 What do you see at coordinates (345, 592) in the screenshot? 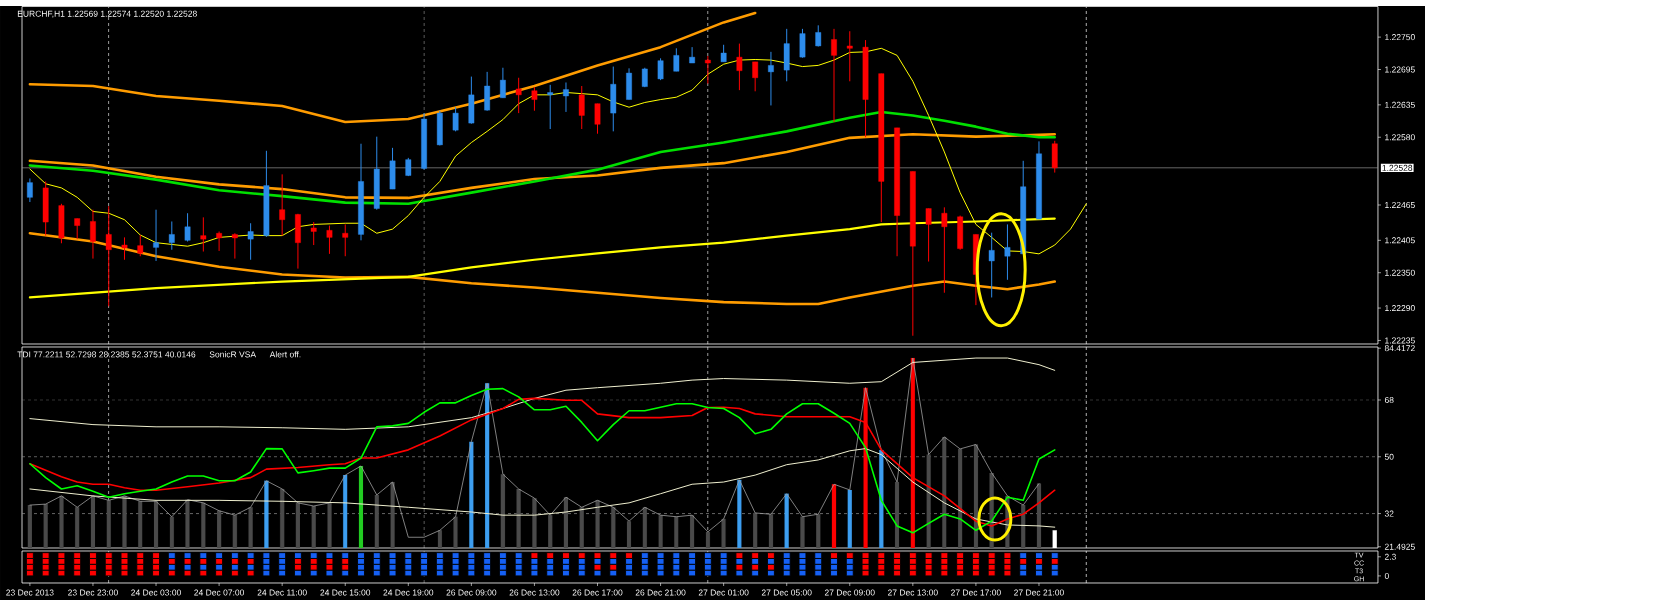
I see `x-tick-label: 24 Dec 15:00` at bounding box center [345, 592].